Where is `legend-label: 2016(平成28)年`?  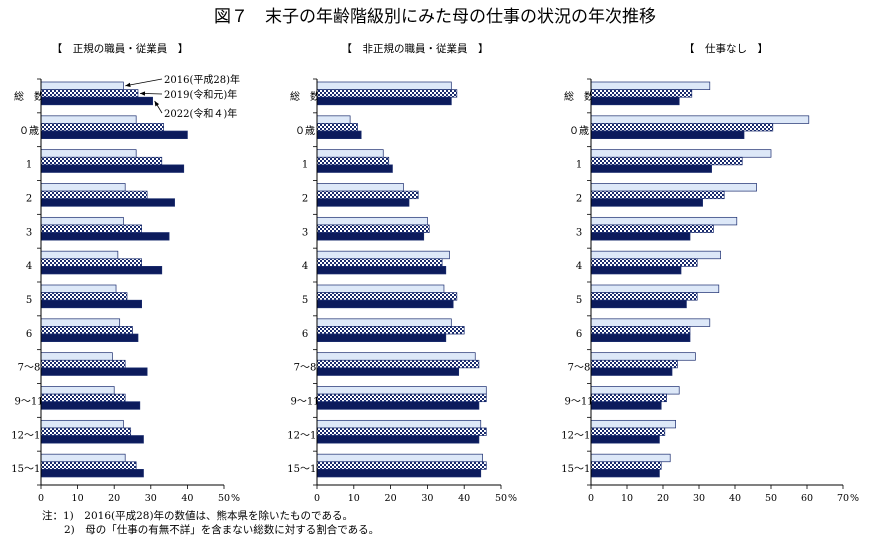
legend-label: 2016(平成28)年 is located at coordinates (202, 79).